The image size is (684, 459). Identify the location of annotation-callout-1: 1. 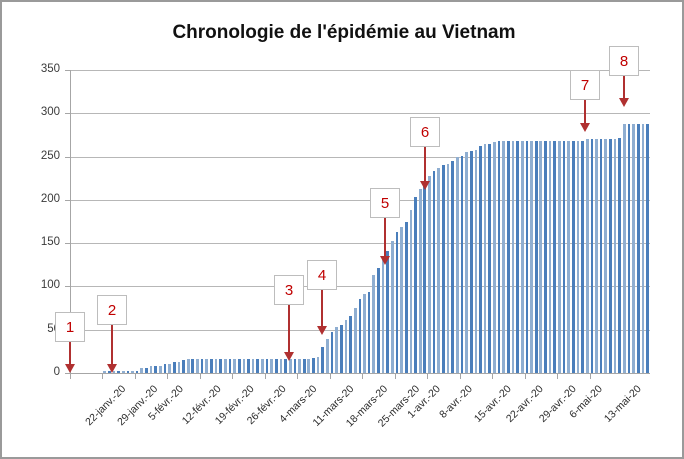
(70, 327).